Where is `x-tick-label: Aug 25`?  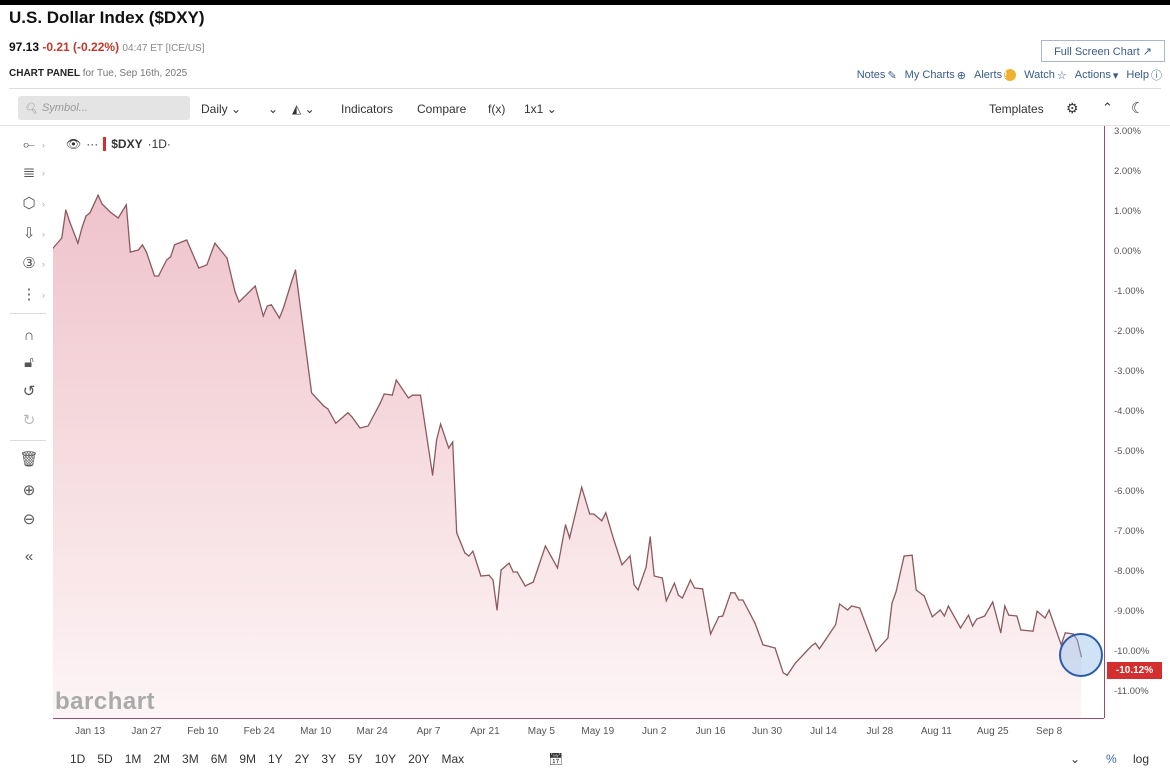
x-tick-label: Aug 25 is located at coordinates (992, 731).